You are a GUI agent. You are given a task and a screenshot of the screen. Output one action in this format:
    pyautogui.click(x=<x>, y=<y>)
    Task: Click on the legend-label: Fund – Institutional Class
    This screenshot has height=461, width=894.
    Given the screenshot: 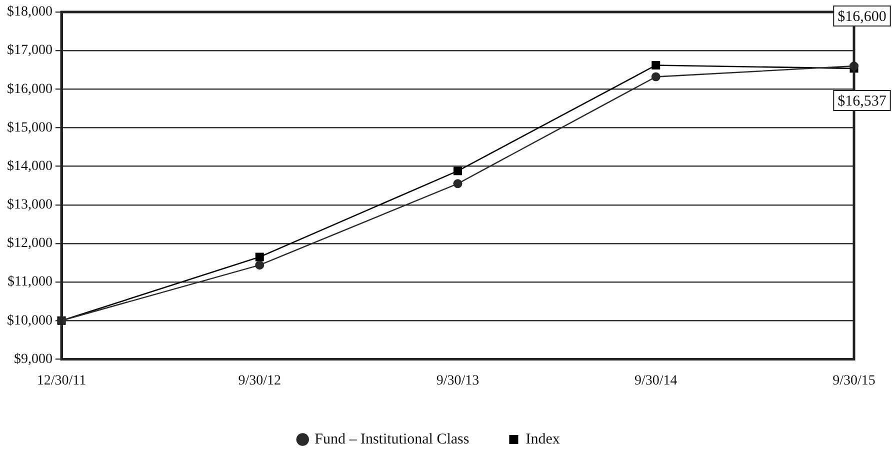 What is the action you would take?
    pyautogui.click(x=392, y=439)
    